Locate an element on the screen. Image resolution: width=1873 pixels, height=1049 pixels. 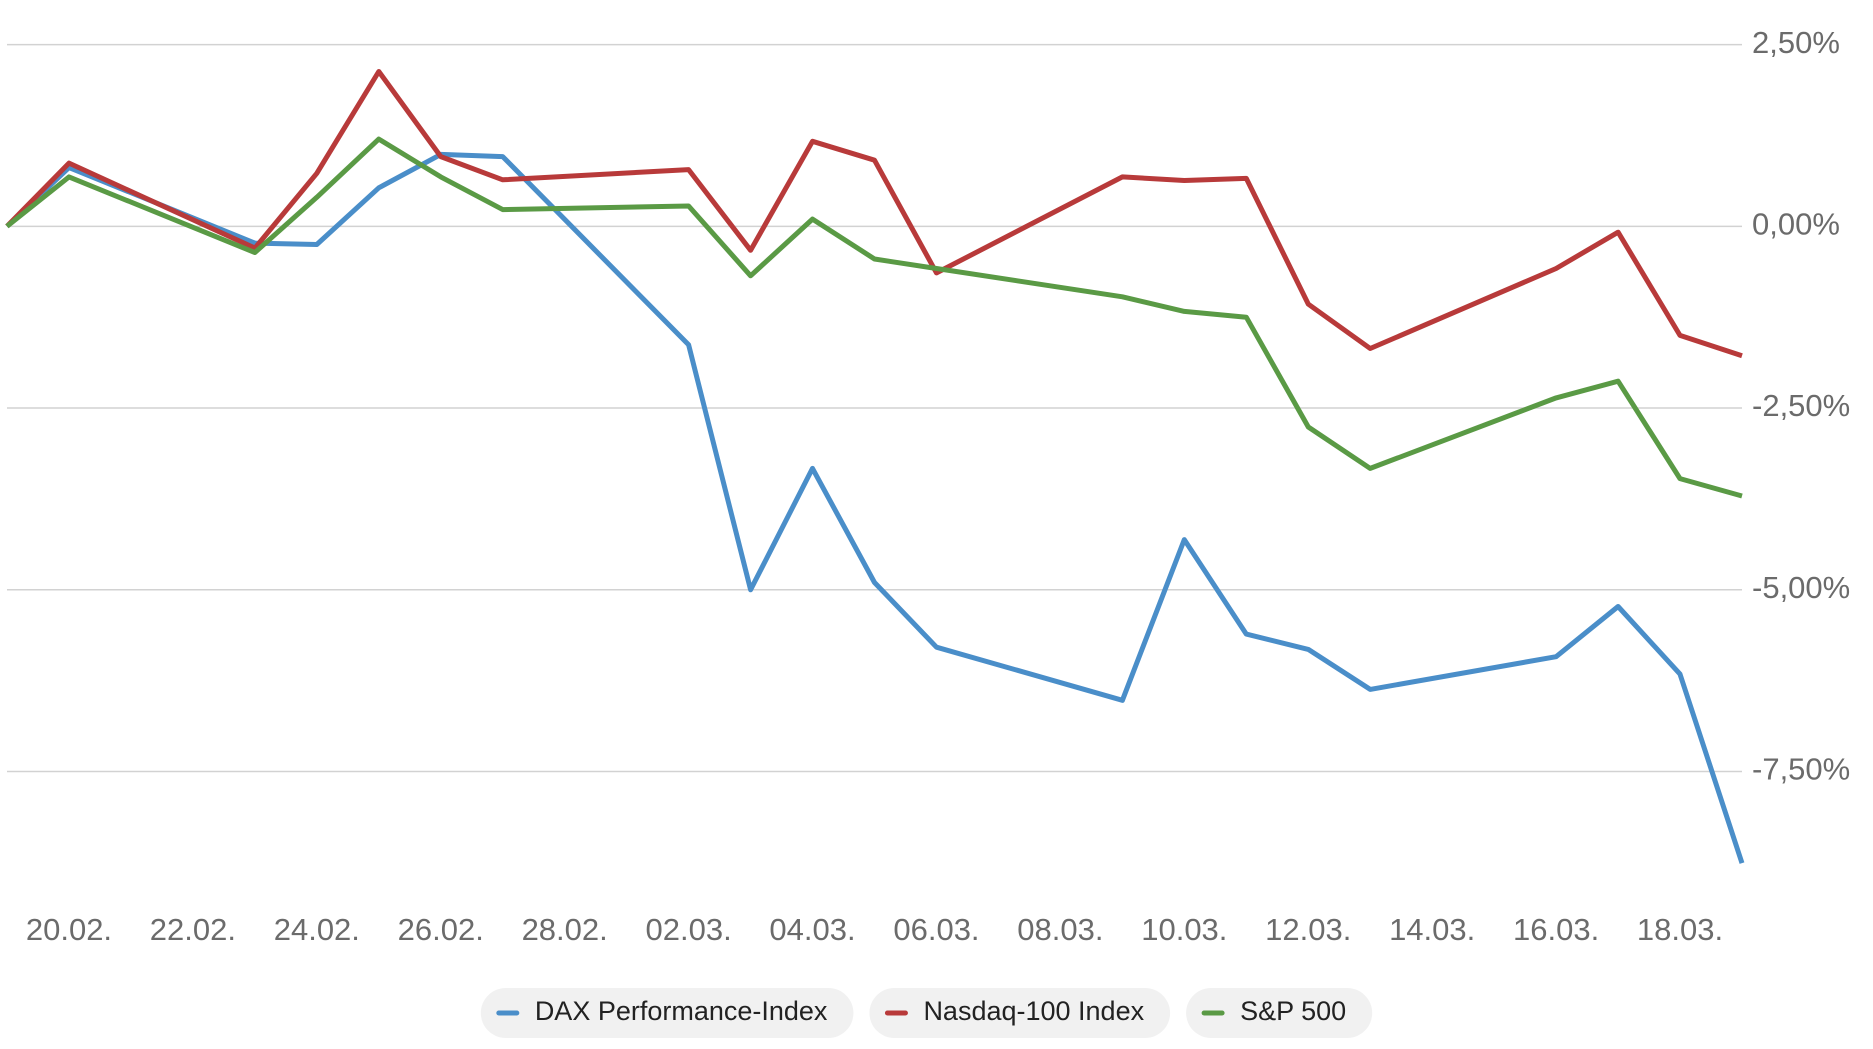
y-tick-label: 2,50% is located at coordinates (1796, 42).